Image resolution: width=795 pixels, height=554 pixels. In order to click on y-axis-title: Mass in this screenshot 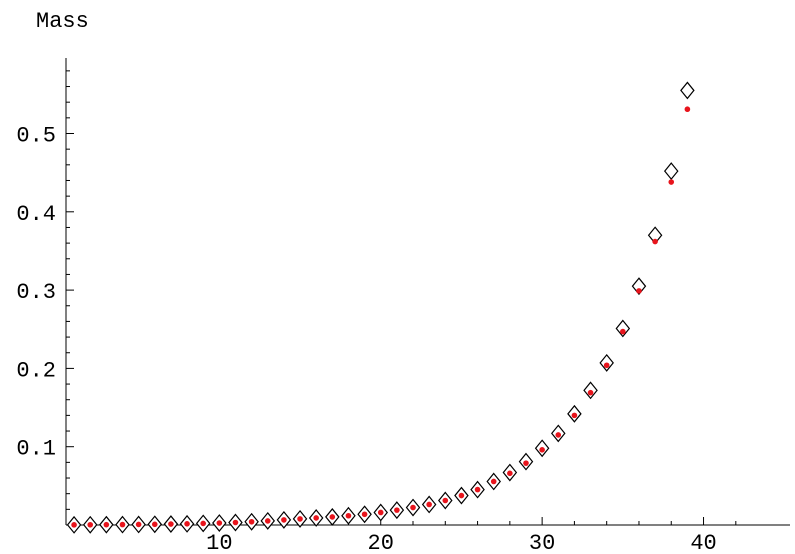, I will do `click(62, 21)`.